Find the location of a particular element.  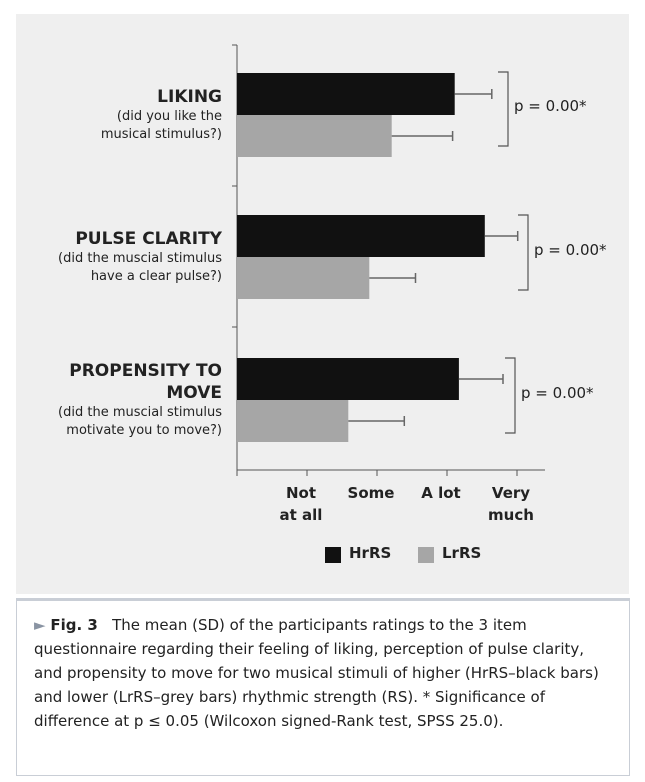

category-note: (did you like the musical stimulus?) is located at coordinates (161, 125).